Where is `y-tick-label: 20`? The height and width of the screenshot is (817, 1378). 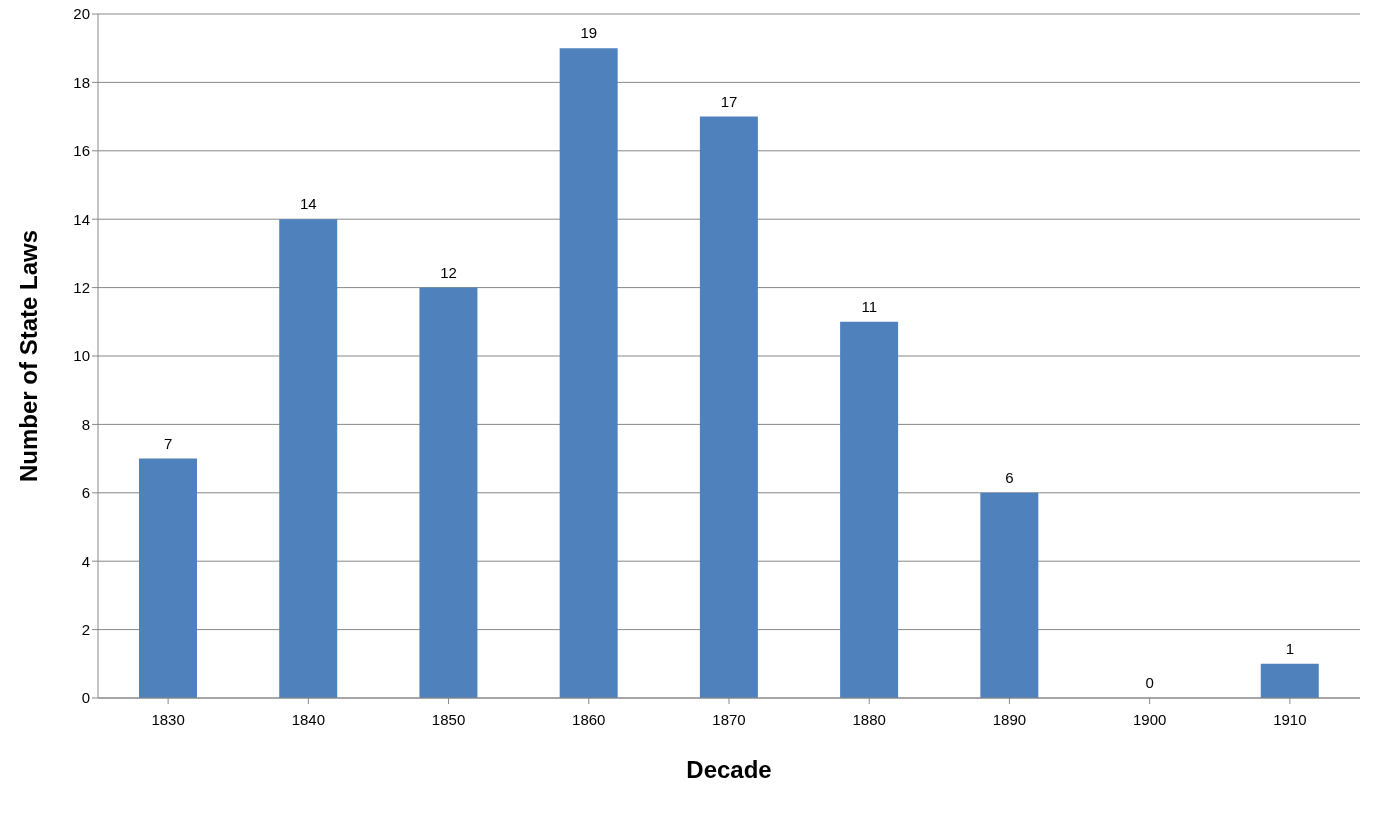 y-tick-label: 20 is located at coordinates (81, 14).